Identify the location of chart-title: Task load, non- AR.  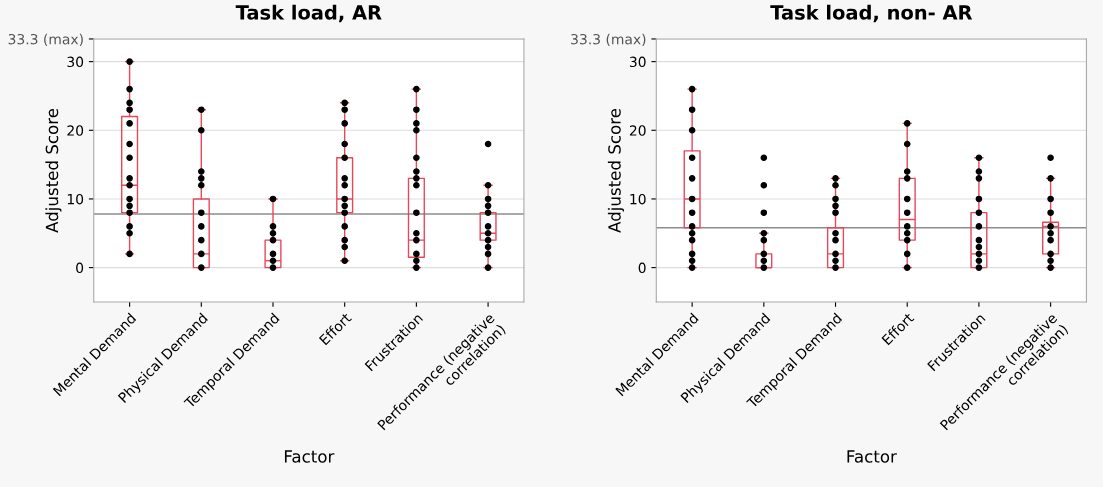
(871, 13).